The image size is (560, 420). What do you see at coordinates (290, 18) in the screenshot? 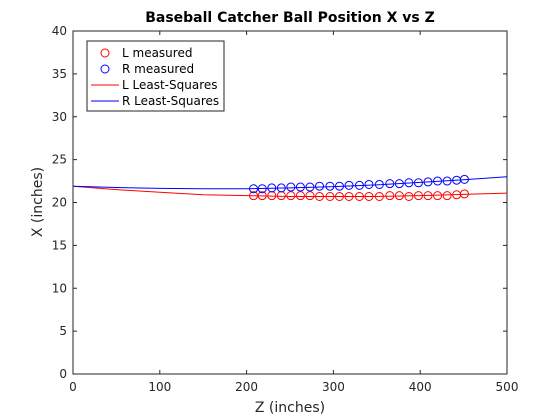
I see `chart-title: Baseball Catcher Ball Position X vs Z` at bounding box center [290, 18].